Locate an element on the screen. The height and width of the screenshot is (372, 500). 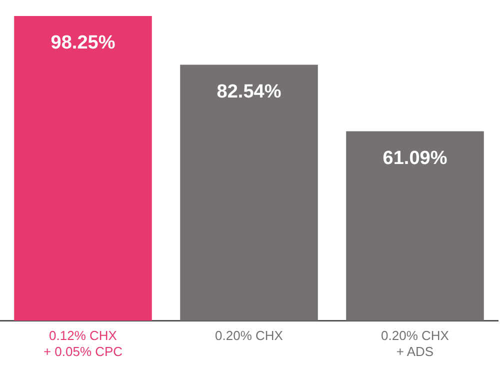
data-label: 61.09% is located at coordinates (415, 159).